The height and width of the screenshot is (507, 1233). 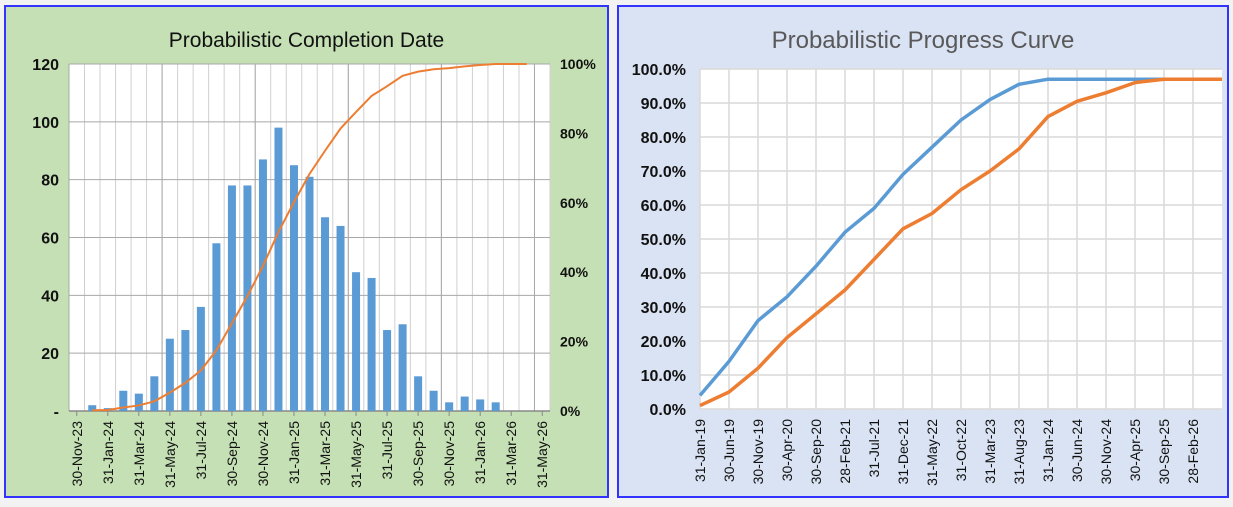 What do you see at coordinates (574, 342) in the screenshot?
I see `y2-tick-label: 20%` at bounding box center [574, 342].